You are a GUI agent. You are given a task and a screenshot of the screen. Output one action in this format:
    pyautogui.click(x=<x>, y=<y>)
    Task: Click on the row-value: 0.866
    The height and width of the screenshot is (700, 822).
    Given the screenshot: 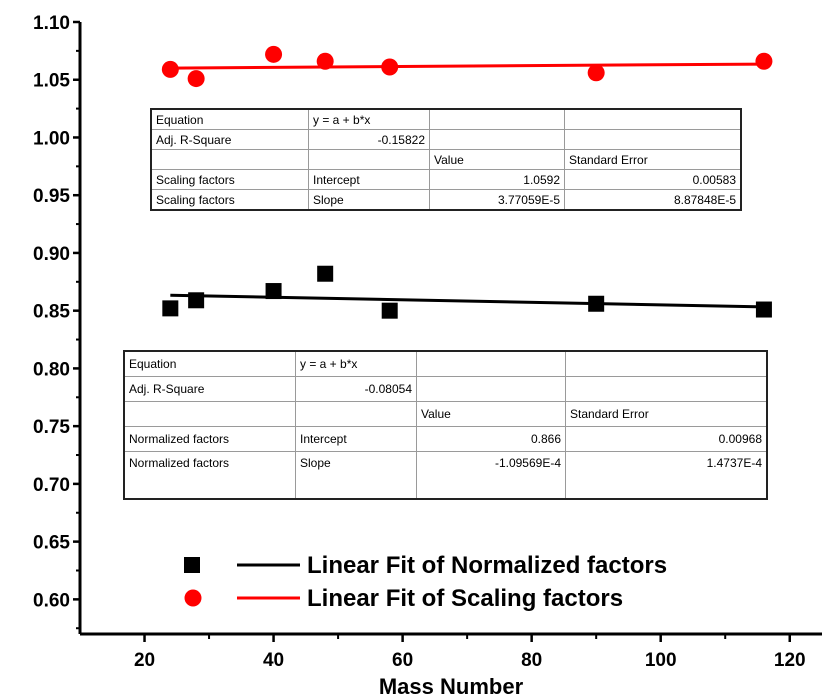 What is the action you would take?
    pyautogui.click(x=491, y=439)
    